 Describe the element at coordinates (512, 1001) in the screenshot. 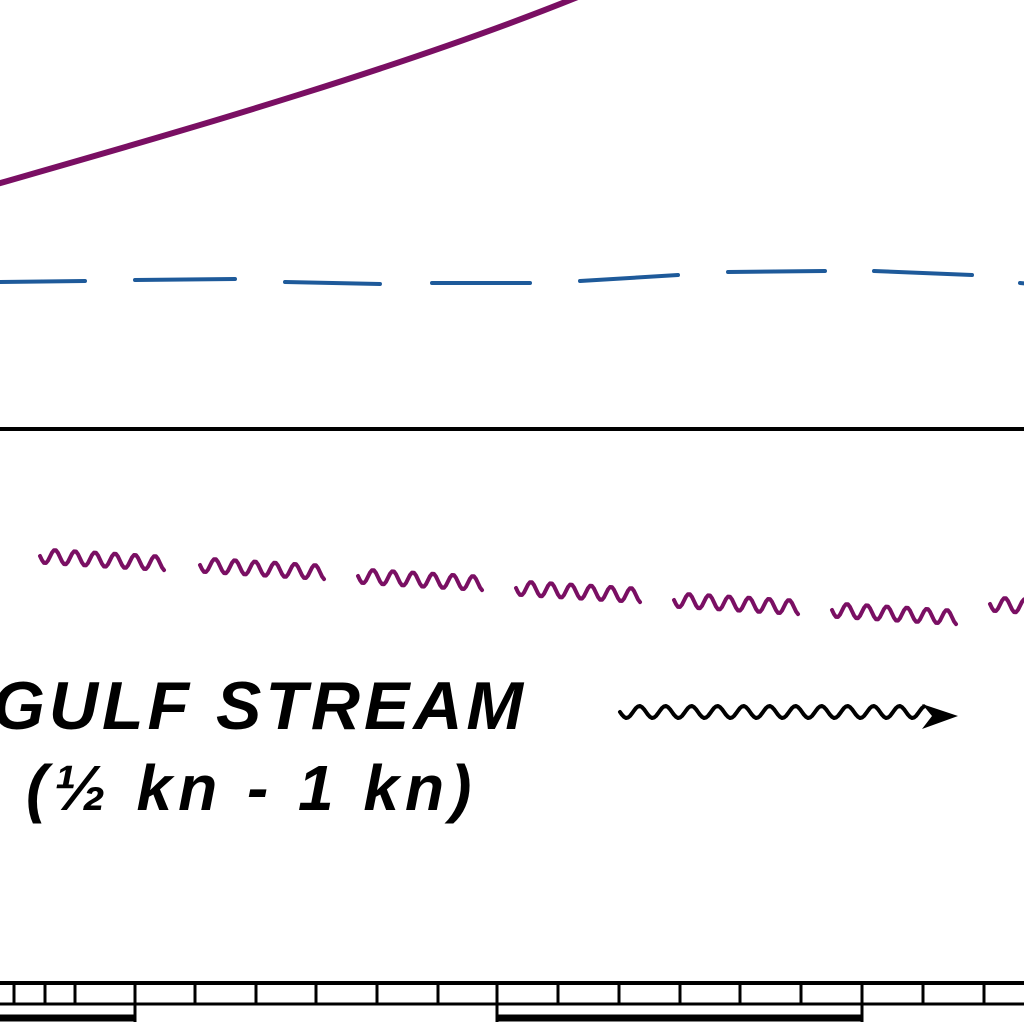

I see `scale-bar-icon` at that location.